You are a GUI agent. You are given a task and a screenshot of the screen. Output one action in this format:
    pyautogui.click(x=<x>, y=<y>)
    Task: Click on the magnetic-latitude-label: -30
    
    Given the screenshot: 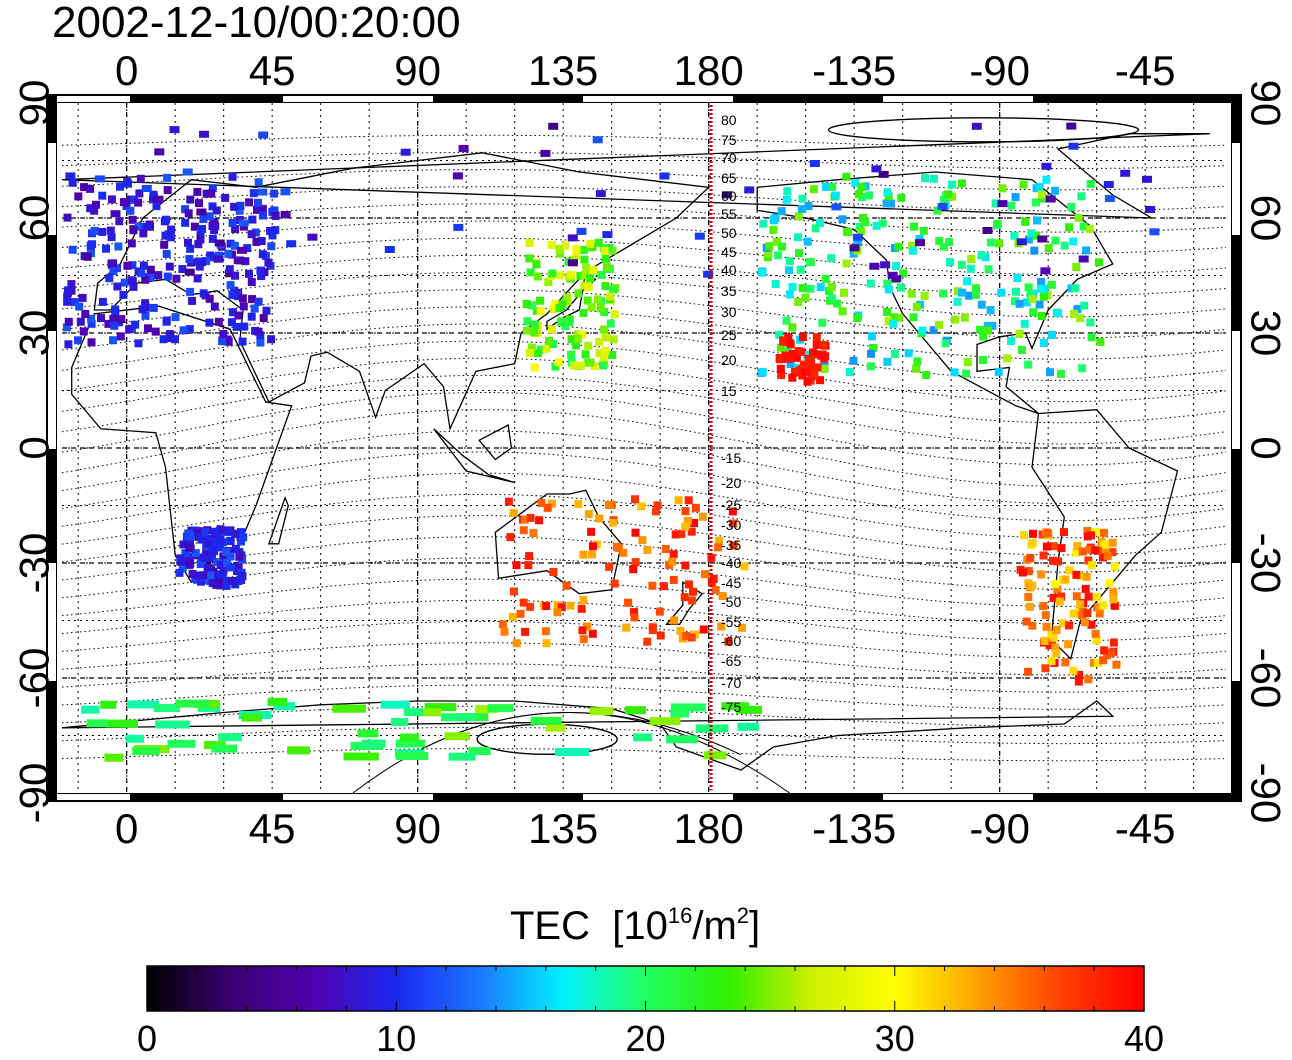 What is the action you would take?
    pyautogui.click(x=731, y=525)
    